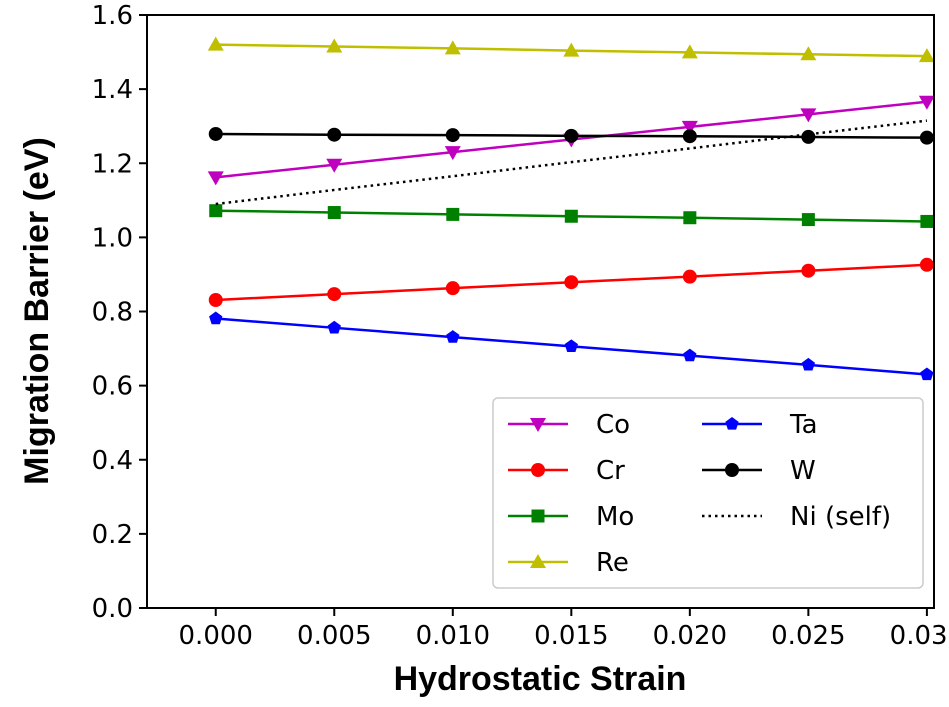  I want to click on x-tick-label: 0.025, so click(808, 636).